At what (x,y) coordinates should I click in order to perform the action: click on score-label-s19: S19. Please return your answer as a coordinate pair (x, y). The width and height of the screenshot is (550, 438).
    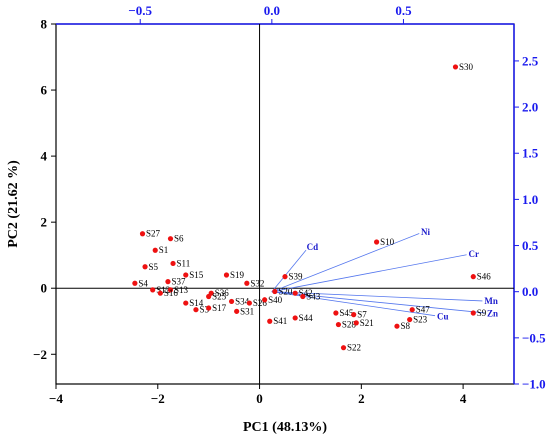
    Looking at the image, I should click on (237, 275).